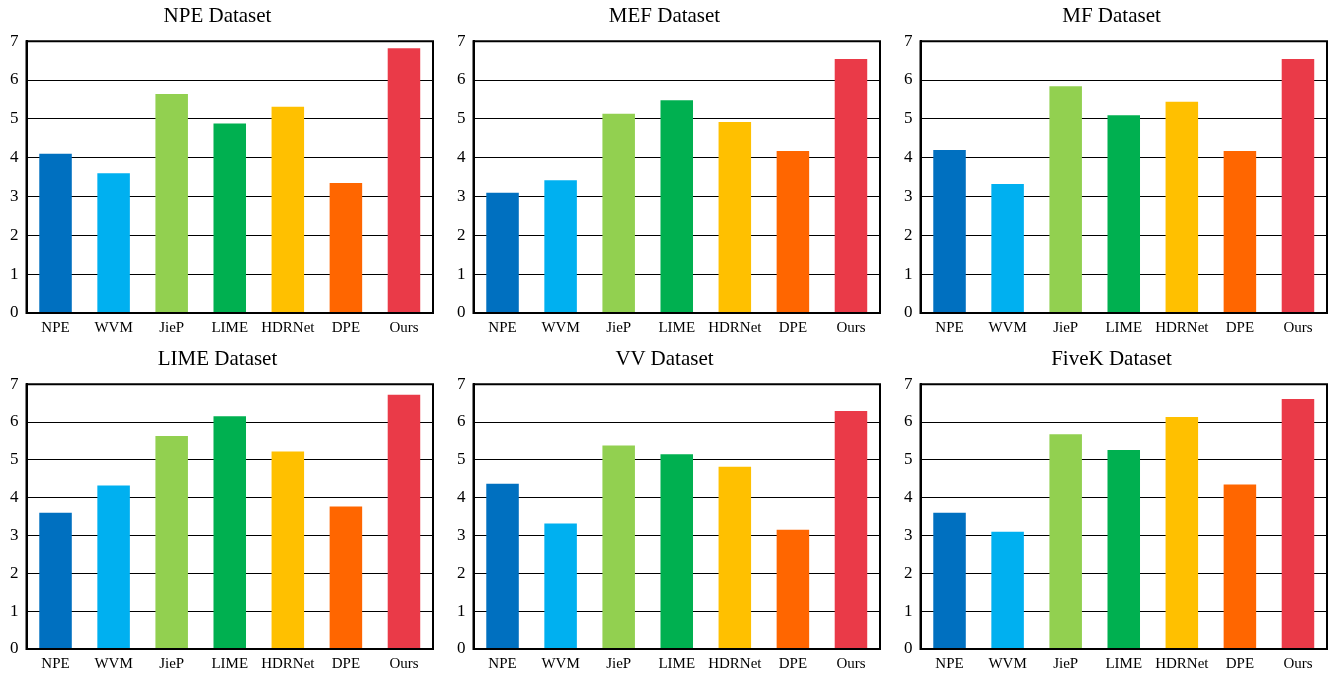  I want to click on chart-title: NPE Dataset, so click(217, 15).